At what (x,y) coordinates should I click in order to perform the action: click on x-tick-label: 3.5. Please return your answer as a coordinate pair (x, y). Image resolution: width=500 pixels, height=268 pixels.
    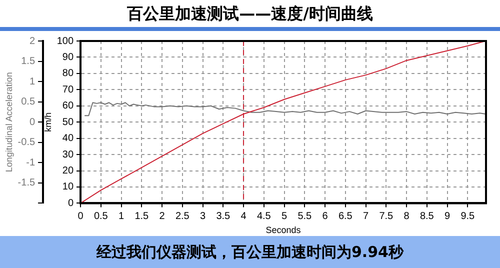
    Looking at the image, I should click on (223, 216).